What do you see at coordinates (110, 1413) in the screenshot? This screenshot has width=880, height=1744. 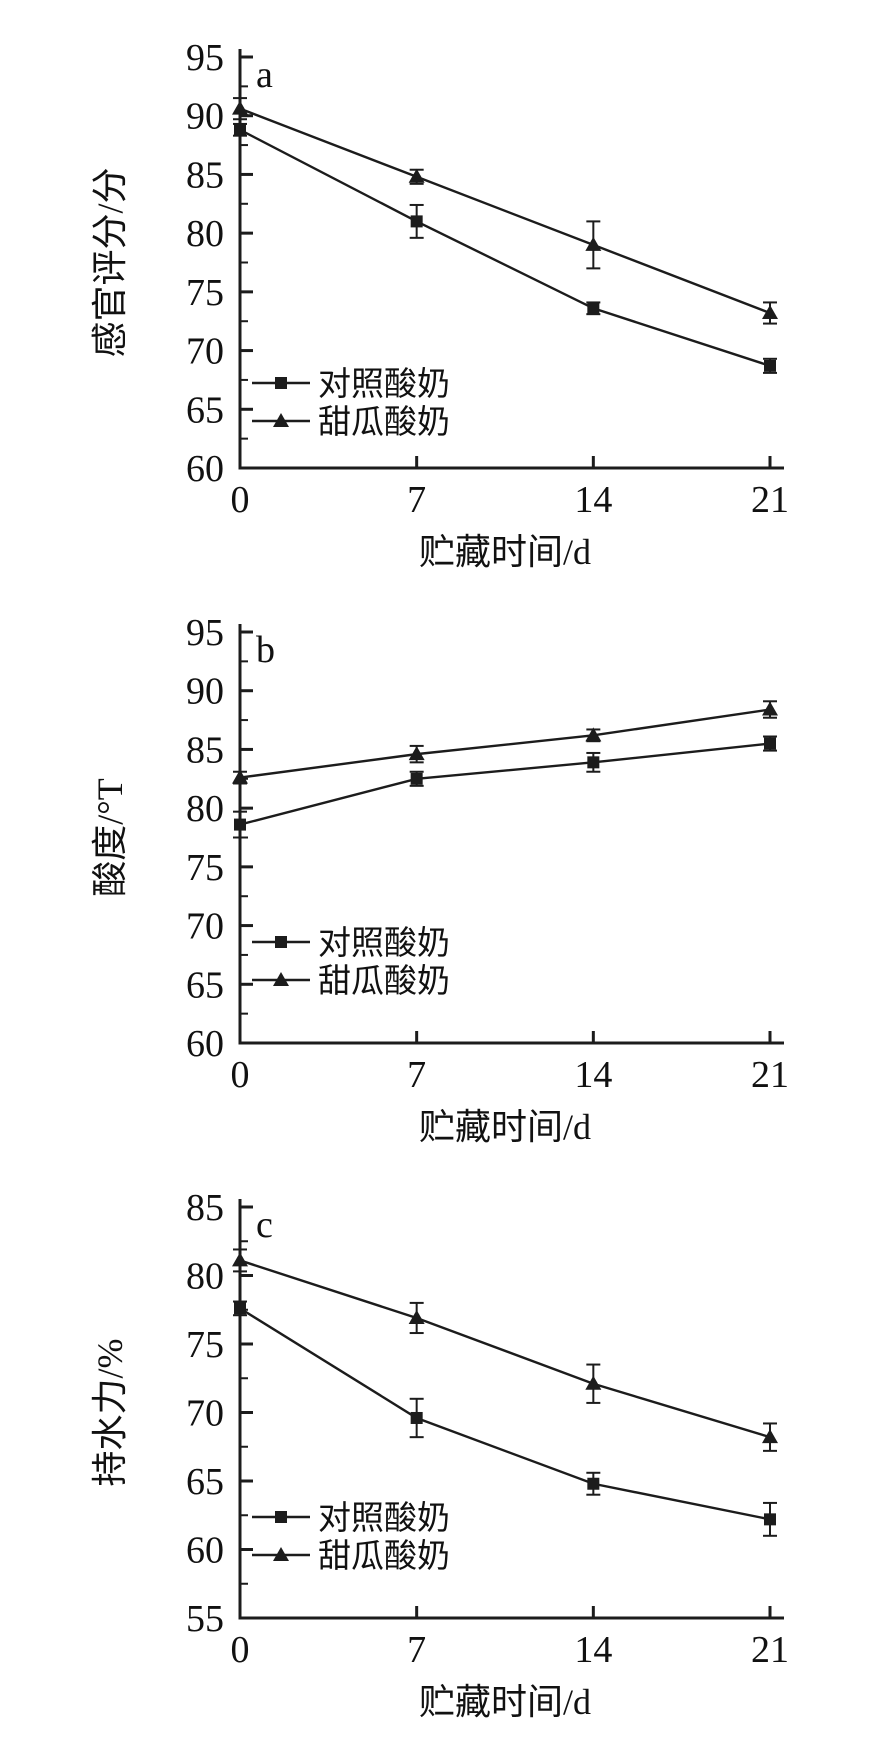 I see `y-axis-title: 持水力/%` at bounding box center [110, 1413].